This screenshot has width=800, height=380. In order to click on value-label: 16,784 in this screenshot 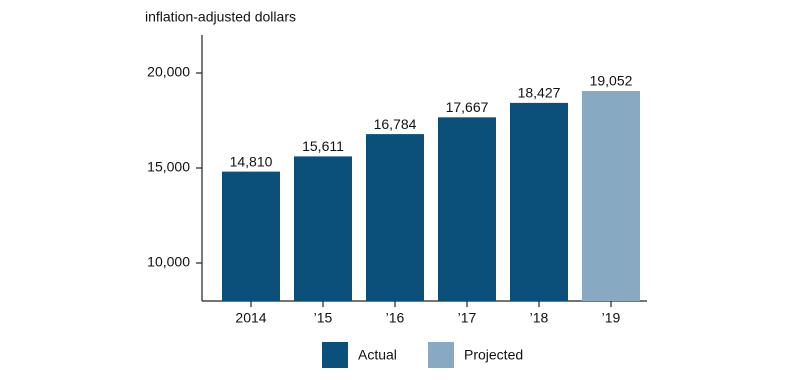, I will do `click(395, 124)`.